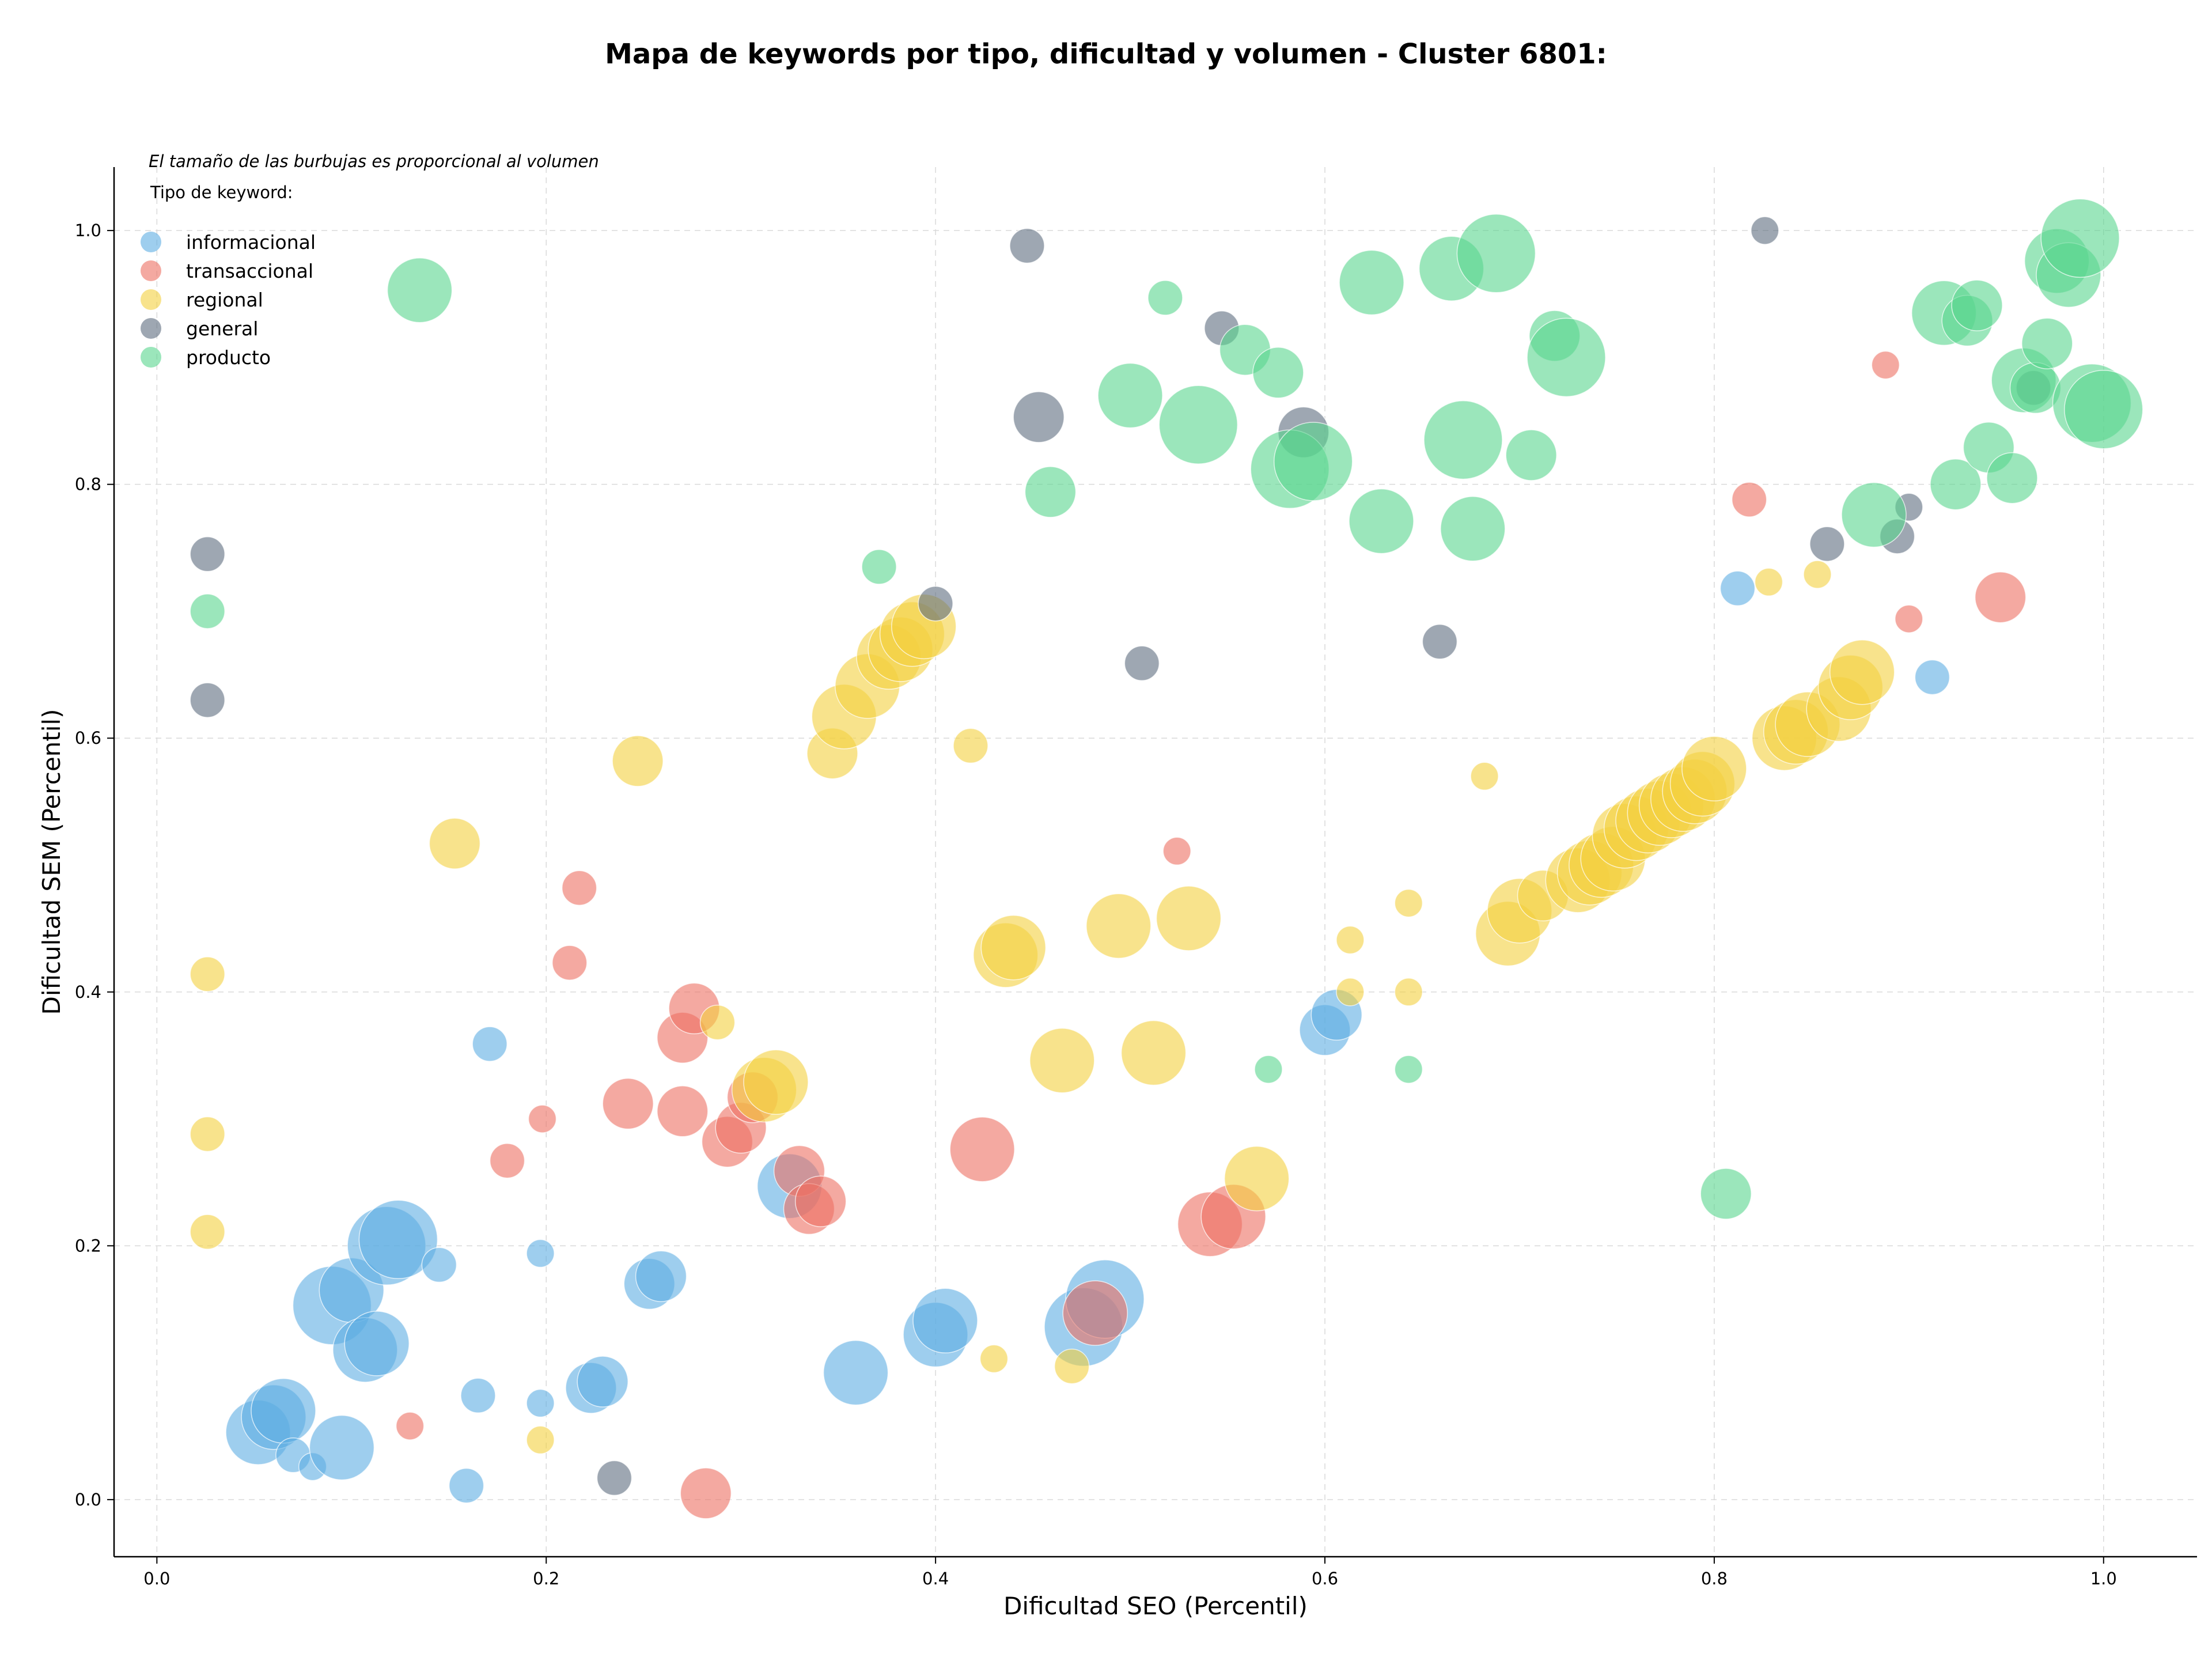  I want to click on y-tick-label: 0.6, so click(88, 738).